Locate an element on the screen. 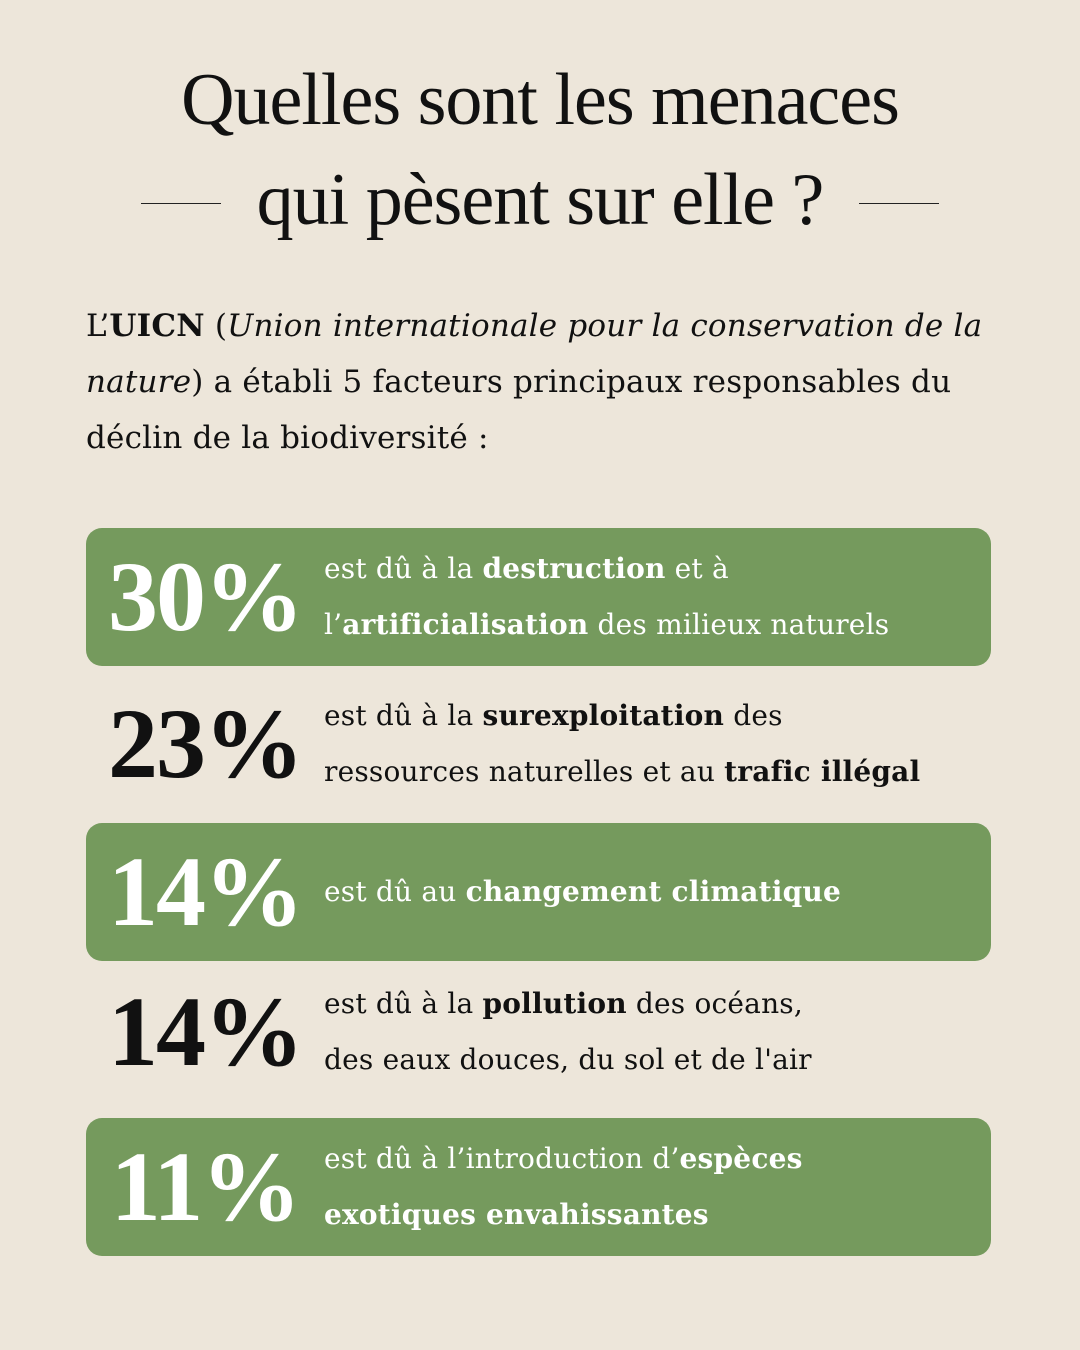  emphasis-text: artificialisation is located at coordinates (465, 624).